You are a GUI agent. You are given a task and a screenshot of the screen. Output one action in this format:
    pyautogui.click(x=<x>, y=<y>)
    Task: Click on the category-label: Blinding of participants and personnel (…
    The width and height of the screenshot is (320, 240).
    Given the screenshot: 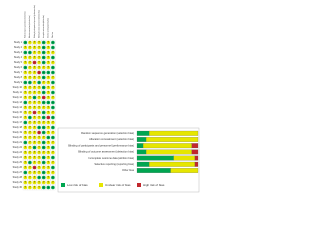 What is the action you would take?
    pyautogui.click(x=101, y=145)
    